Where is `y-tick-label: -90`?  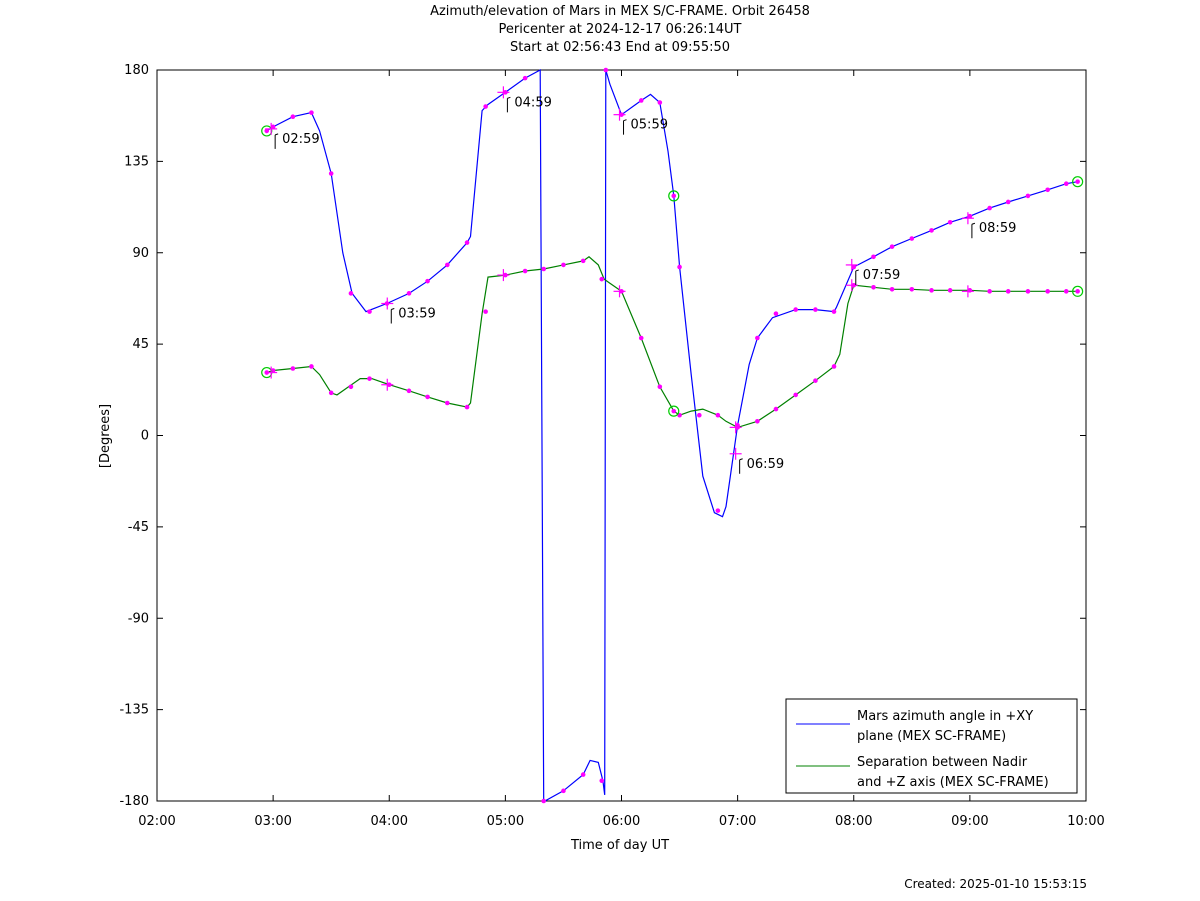 y-tick-label: -90 is located at coordinates (138, 618).